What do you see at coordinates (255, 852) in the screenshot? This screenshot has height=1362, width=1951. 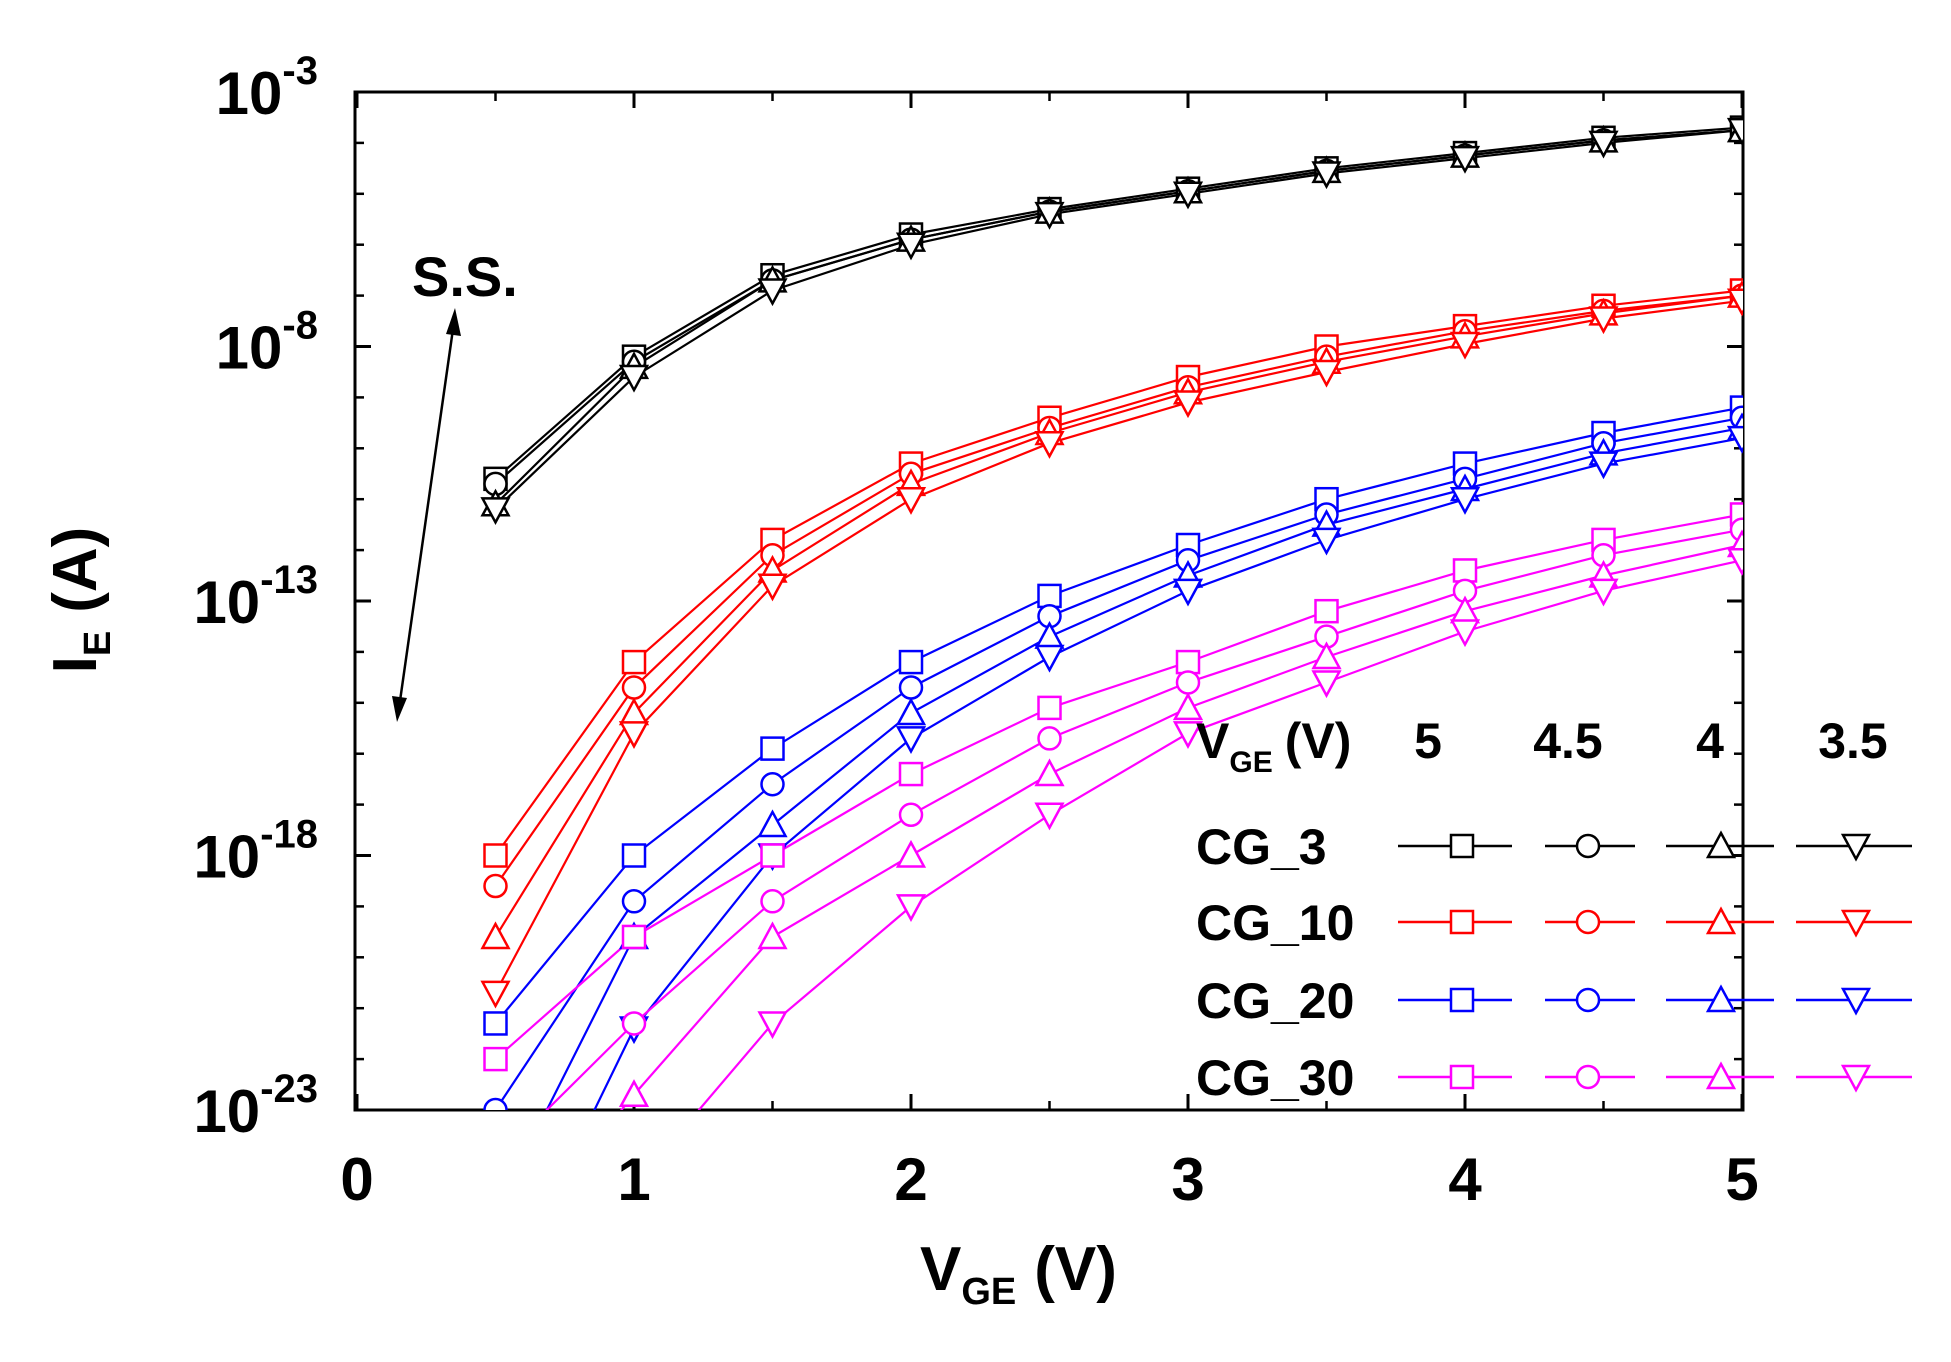 I see `y-tick-label: 10⁻¹⁸` at bounding box center [255, 852].